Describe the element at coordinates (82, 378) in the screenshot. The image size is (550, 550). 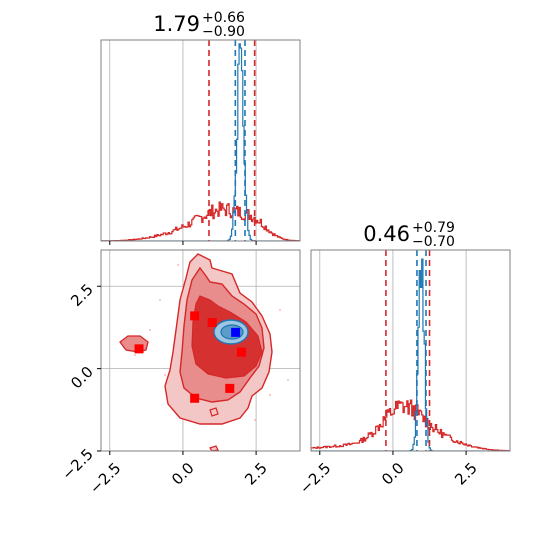
I see `y-tick-label: 0.0` at that location.